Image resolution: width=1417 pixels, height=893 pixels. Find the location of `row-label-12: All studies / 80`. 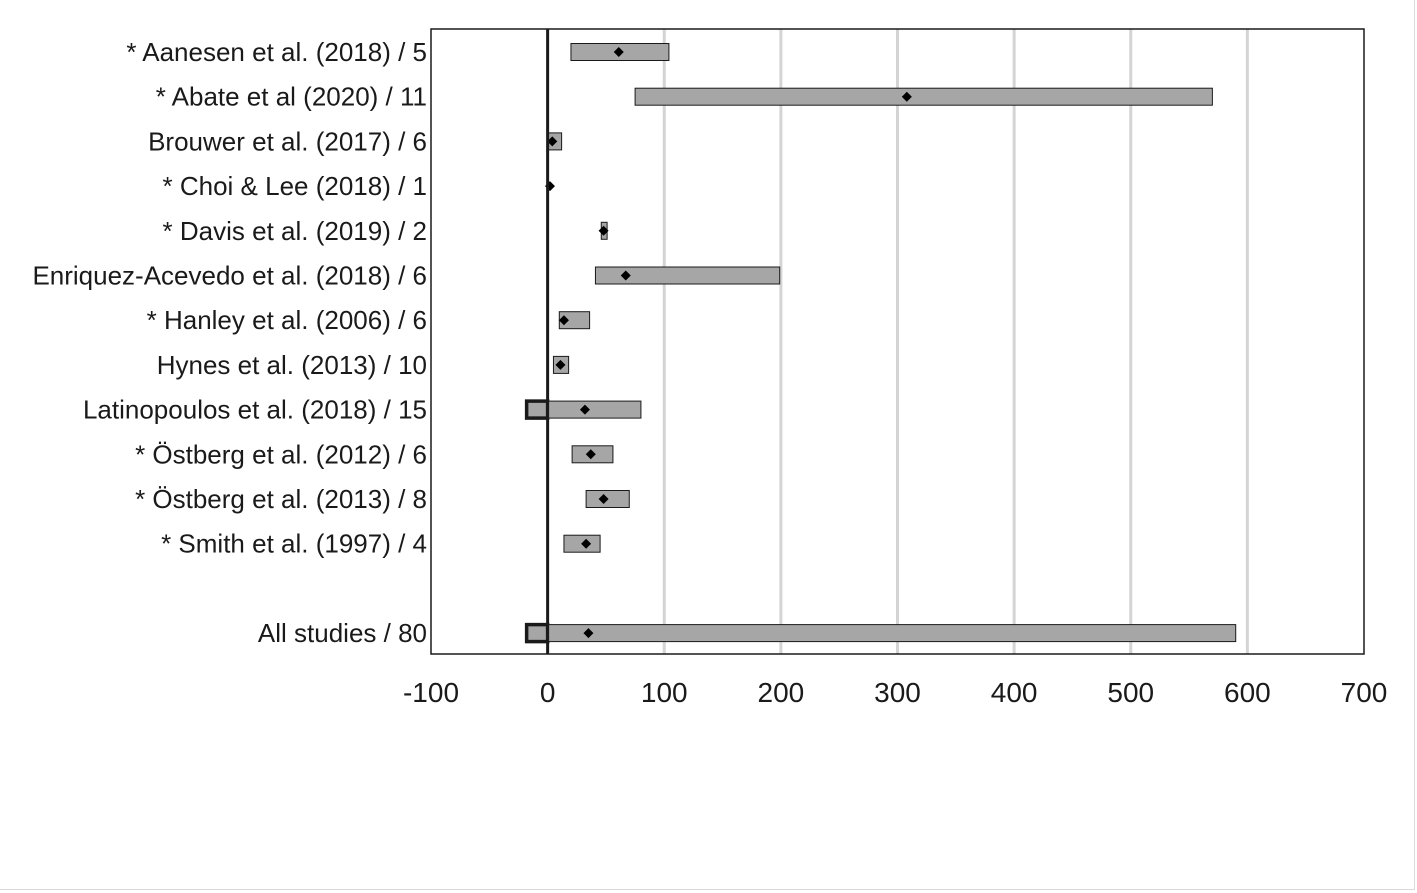

row-label-12: All studies / 80 is located at coordinates (342, 633).